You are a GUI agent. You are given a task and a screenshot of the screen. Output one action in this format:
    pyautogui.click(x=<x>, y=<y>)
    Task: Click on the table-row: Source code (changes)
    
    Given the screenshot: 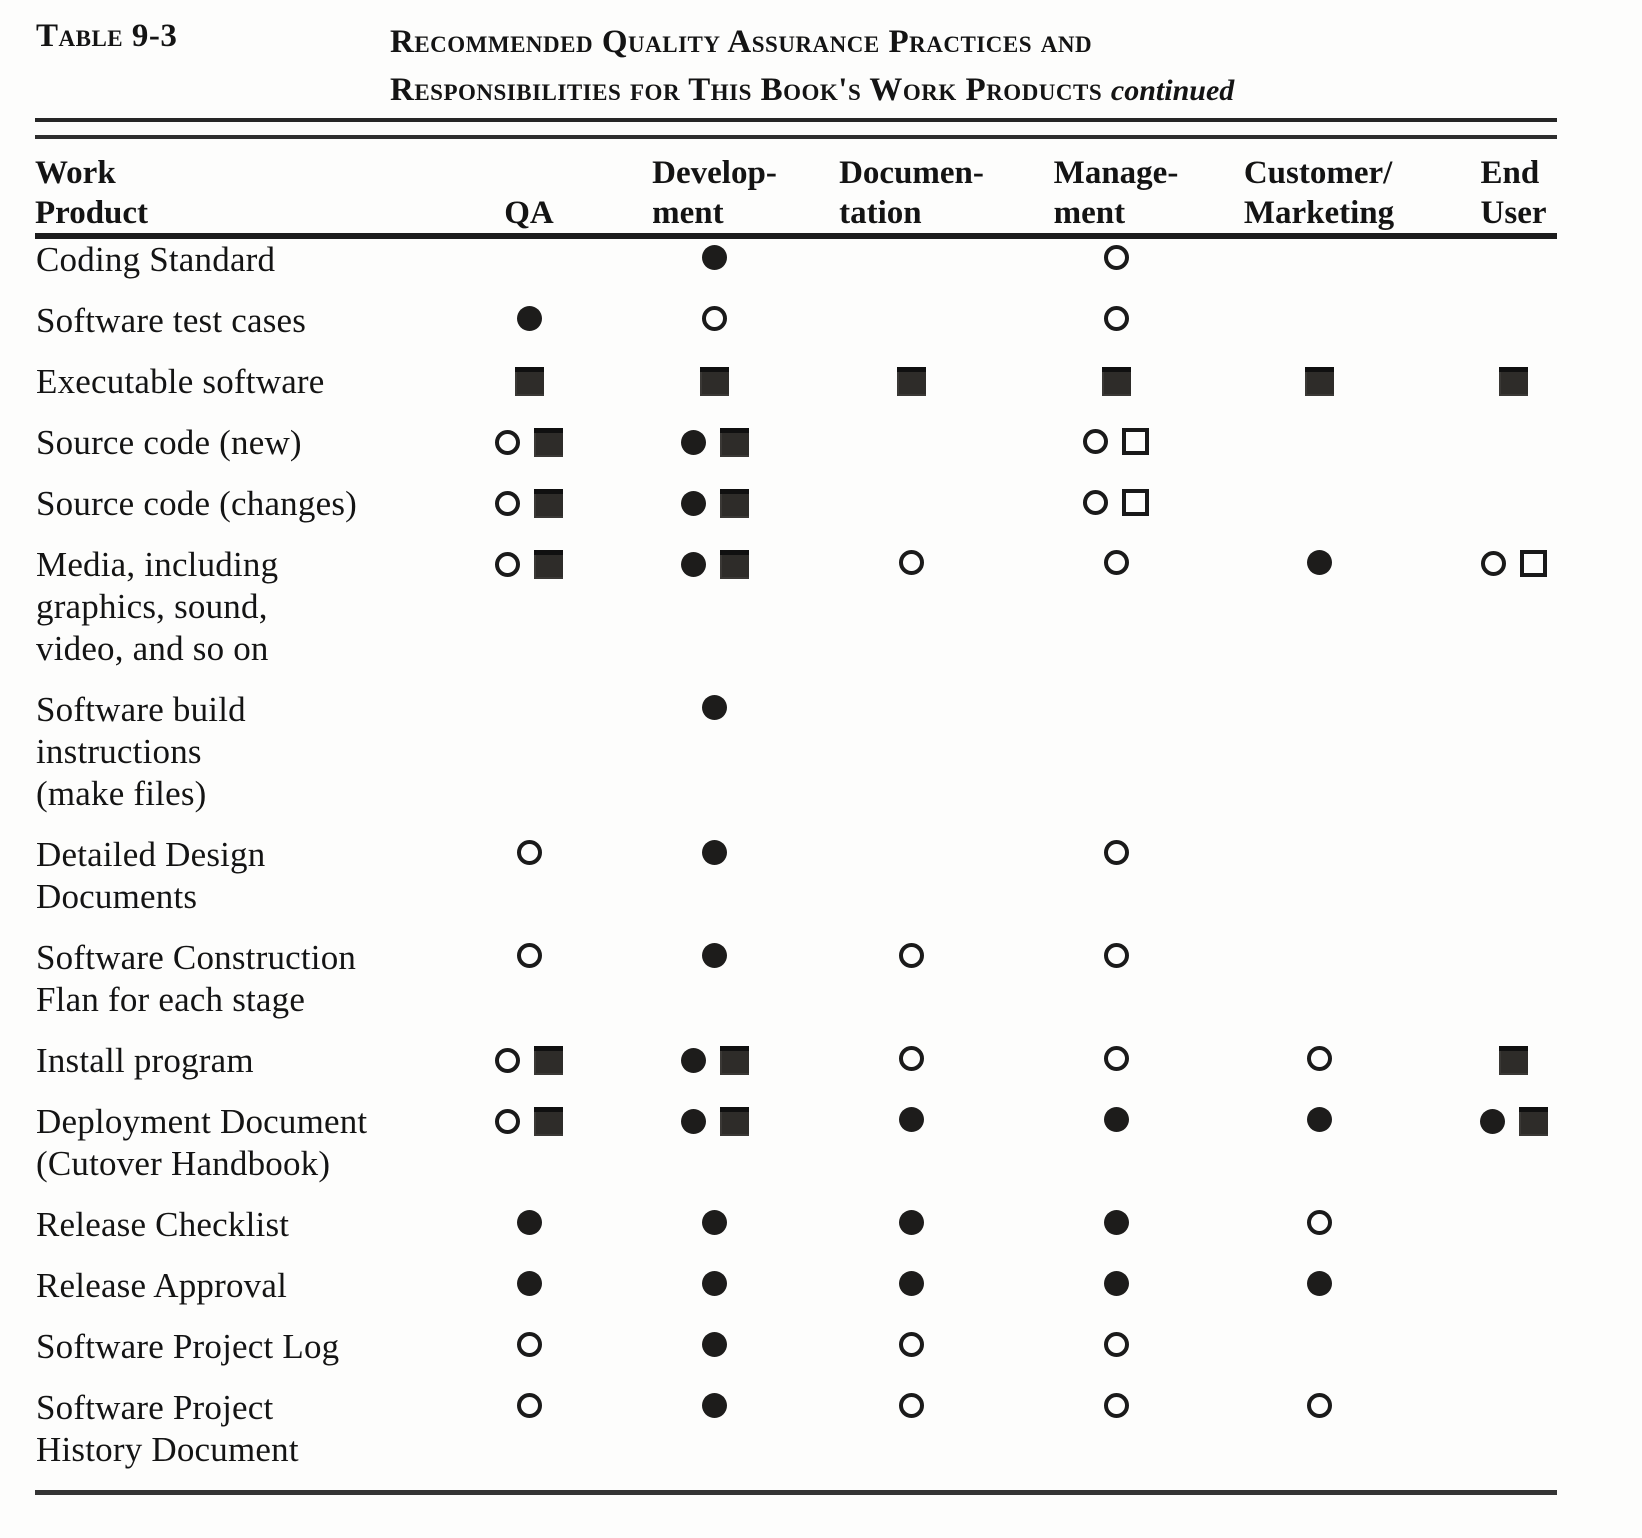 What is the action you would take?
    pyautogui.click(x=796, y=513)
    